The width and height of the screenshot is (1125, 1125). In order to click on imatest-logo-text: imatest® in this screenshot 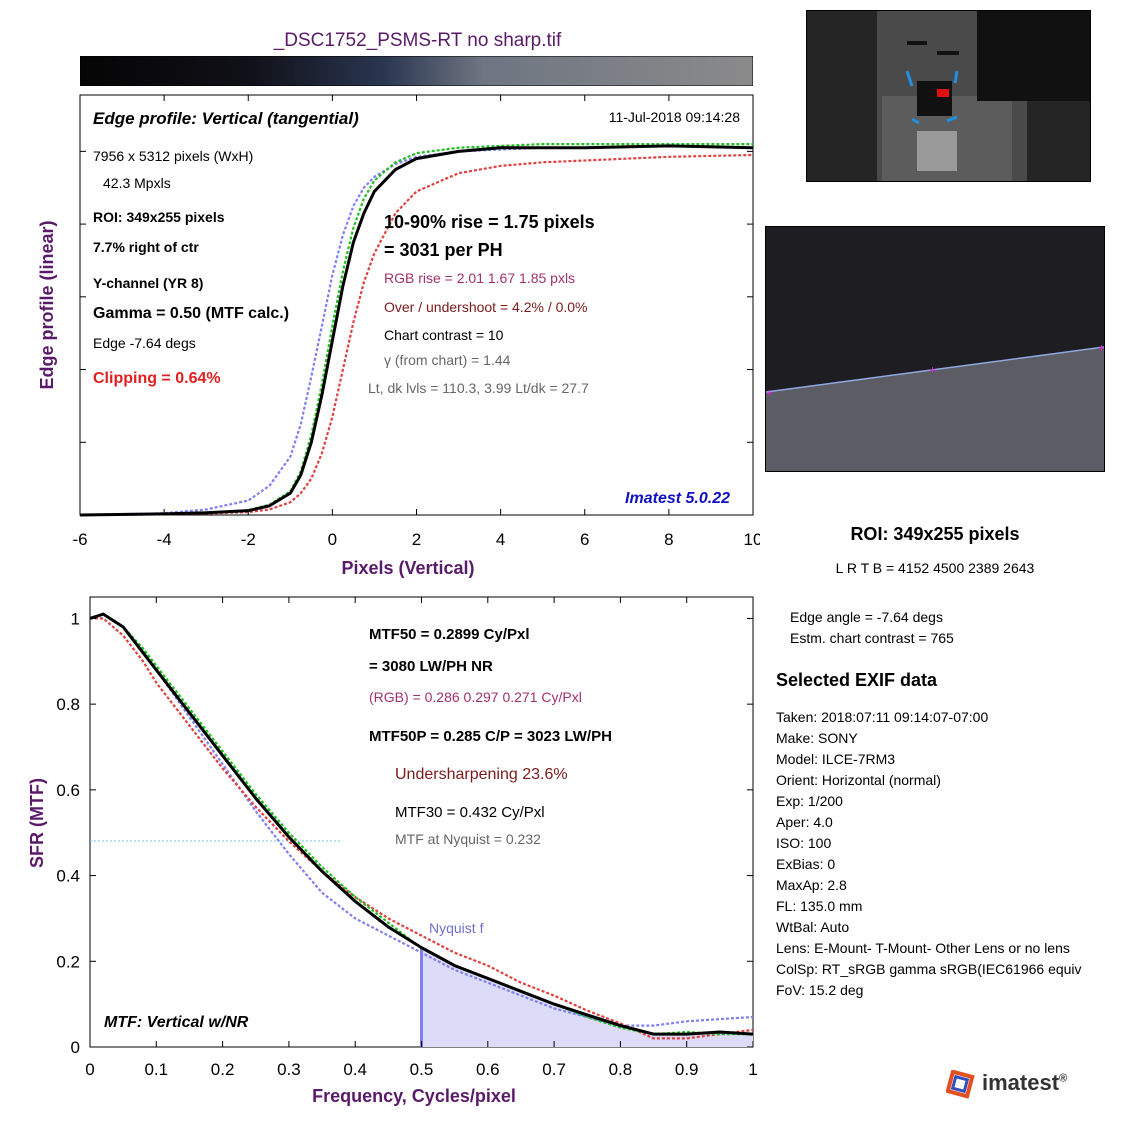, I will do `click(1025, 1082)`.